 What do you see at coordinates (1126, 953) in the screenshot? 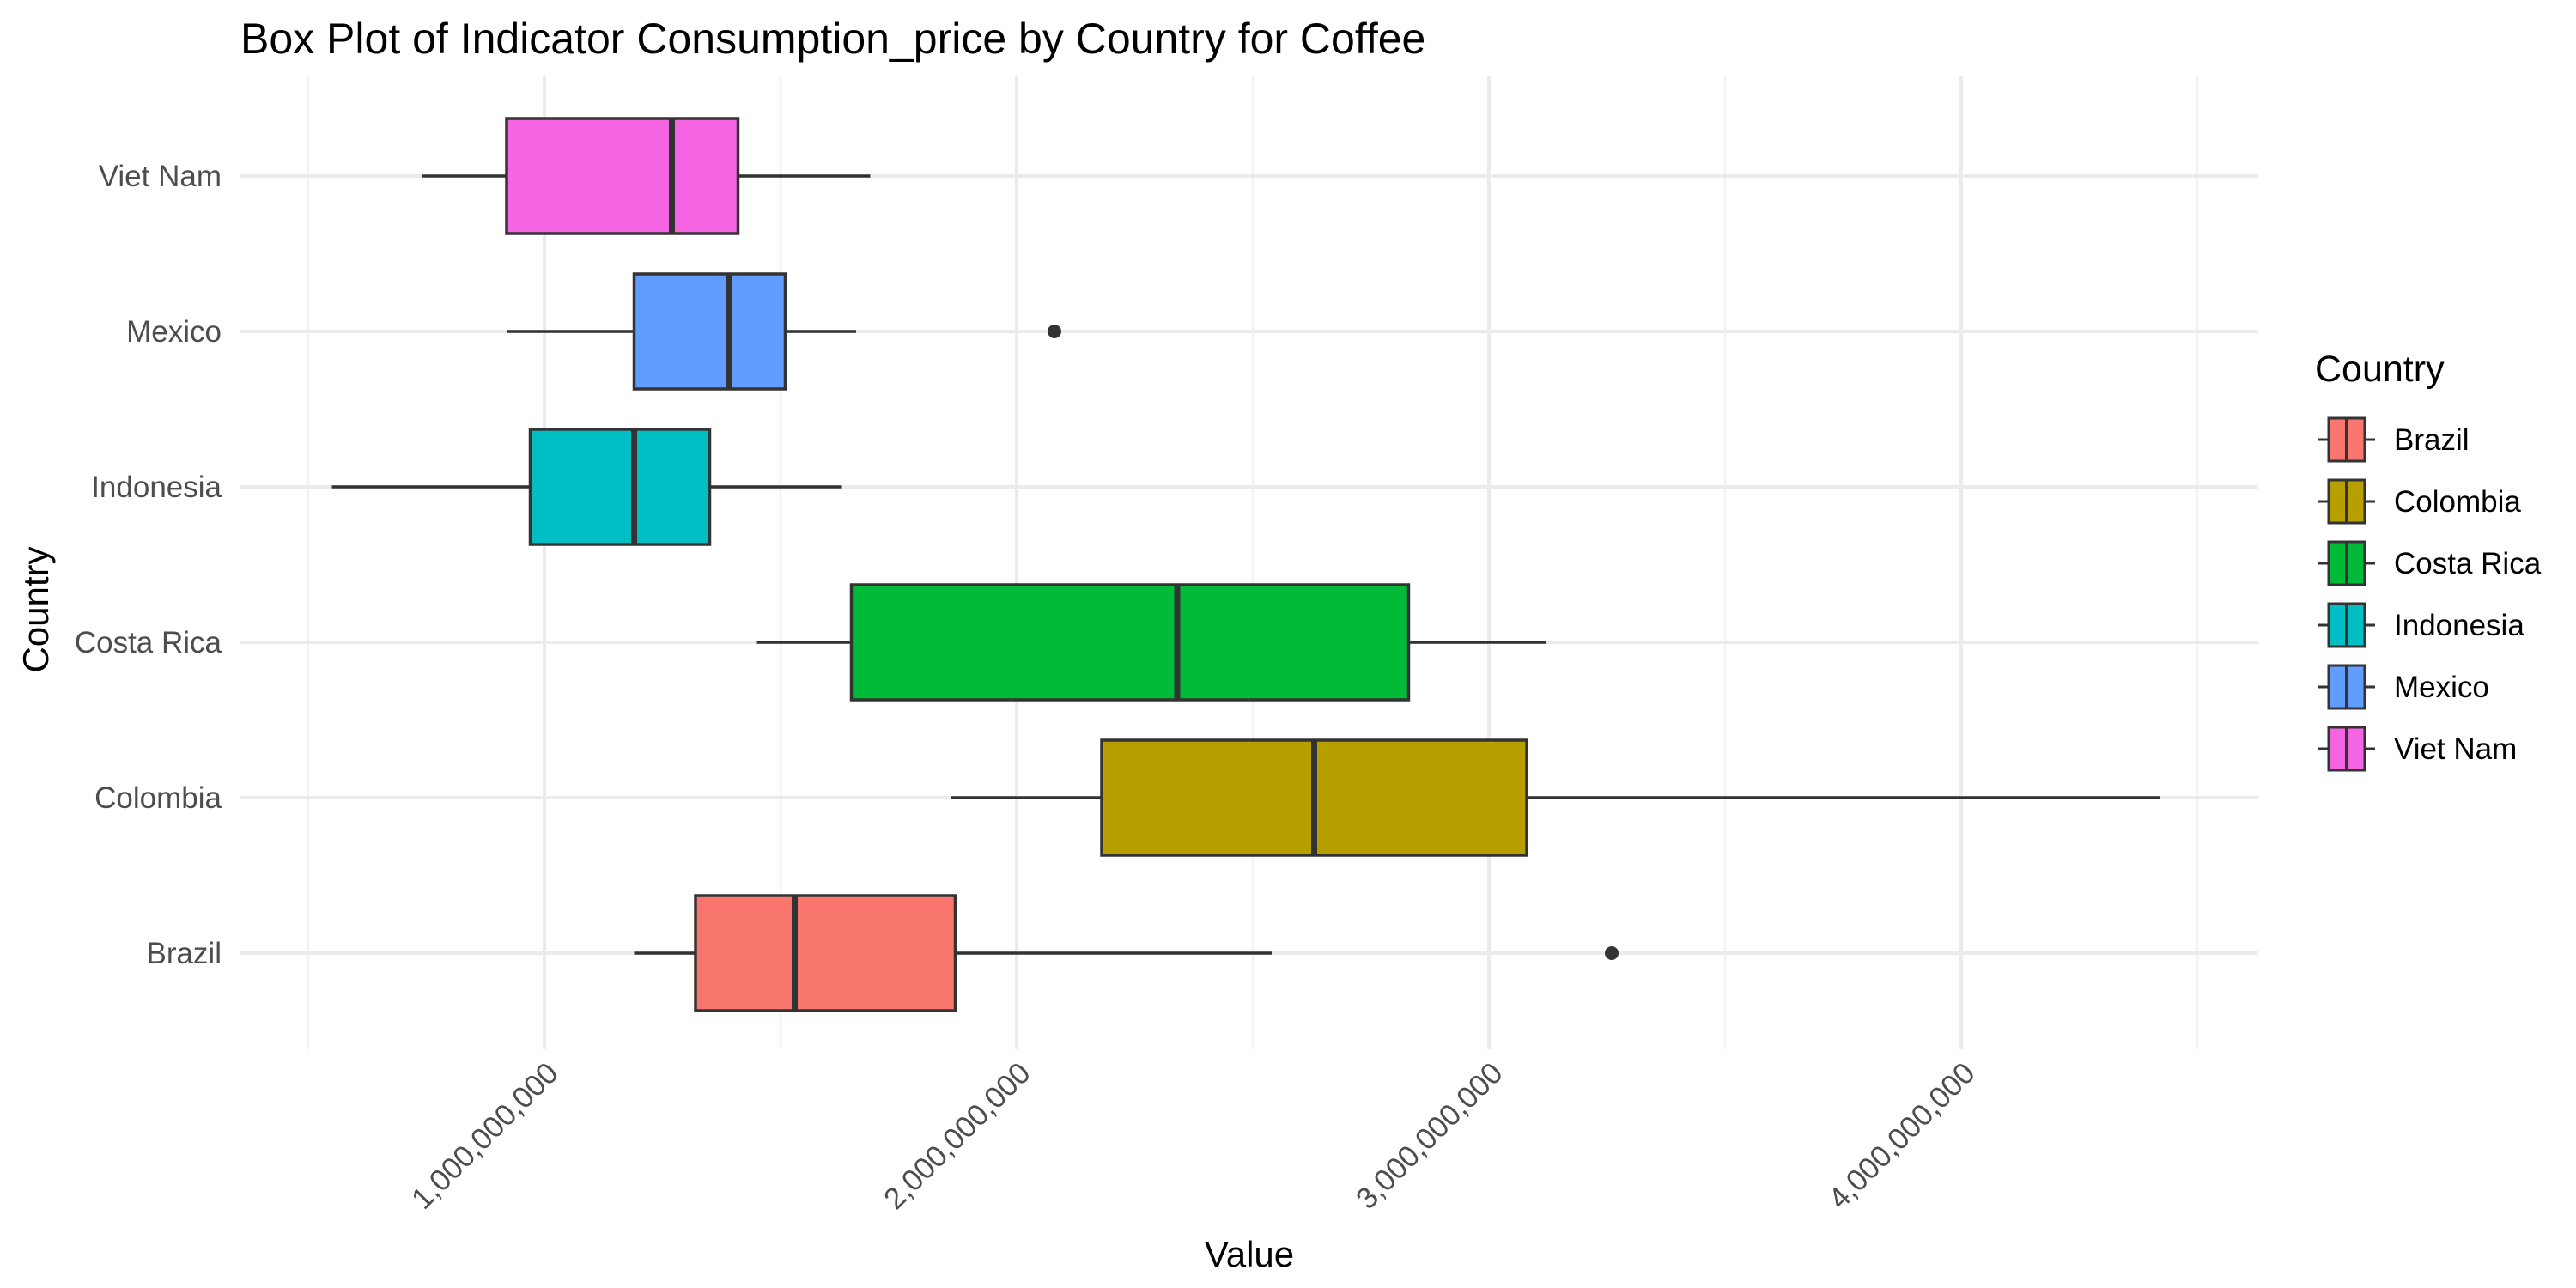
I see `box-brazil` at bounding box center [1126, 953].